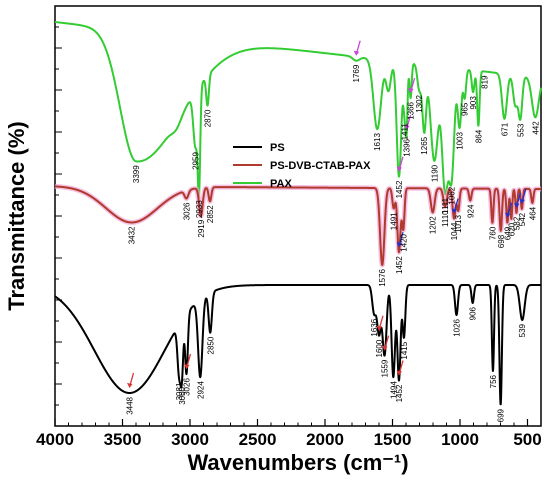 The height and width of the screenshot is (482, 550). I want to click on peak-label-760: 760, so click(492, 233).